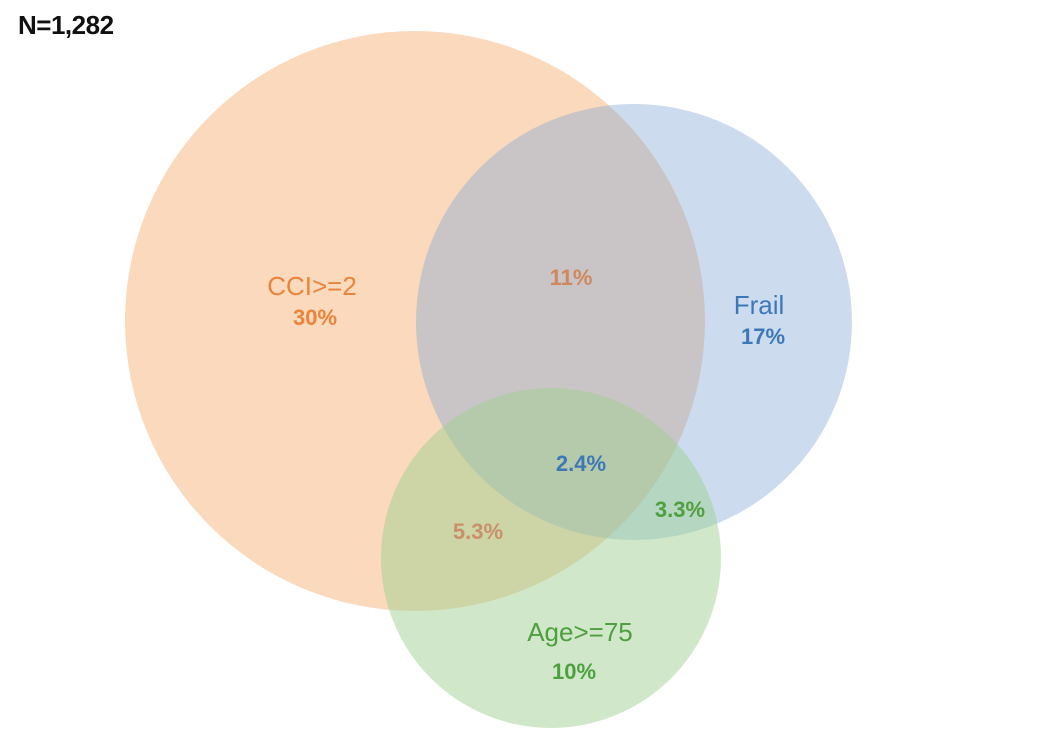 The height and width of the screenshot is (736, 1062). I want to click on cci-age-overlap-percent: 5.3%, so click(478, 531).